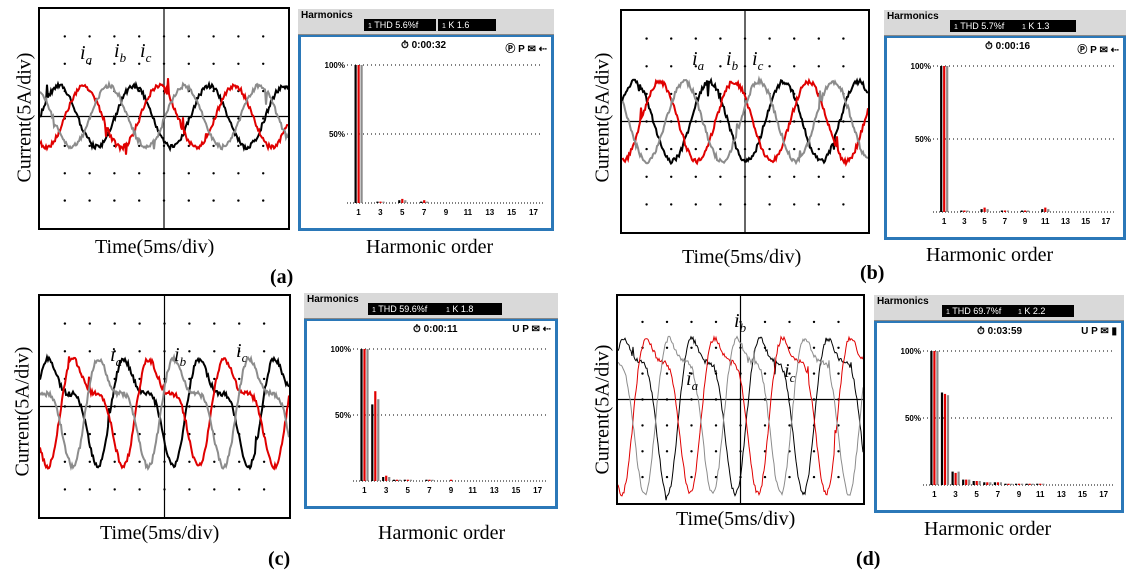 This screenshot has width=1129, height=573. I want to click on x-tick-label: 11, so click(1040, 494).